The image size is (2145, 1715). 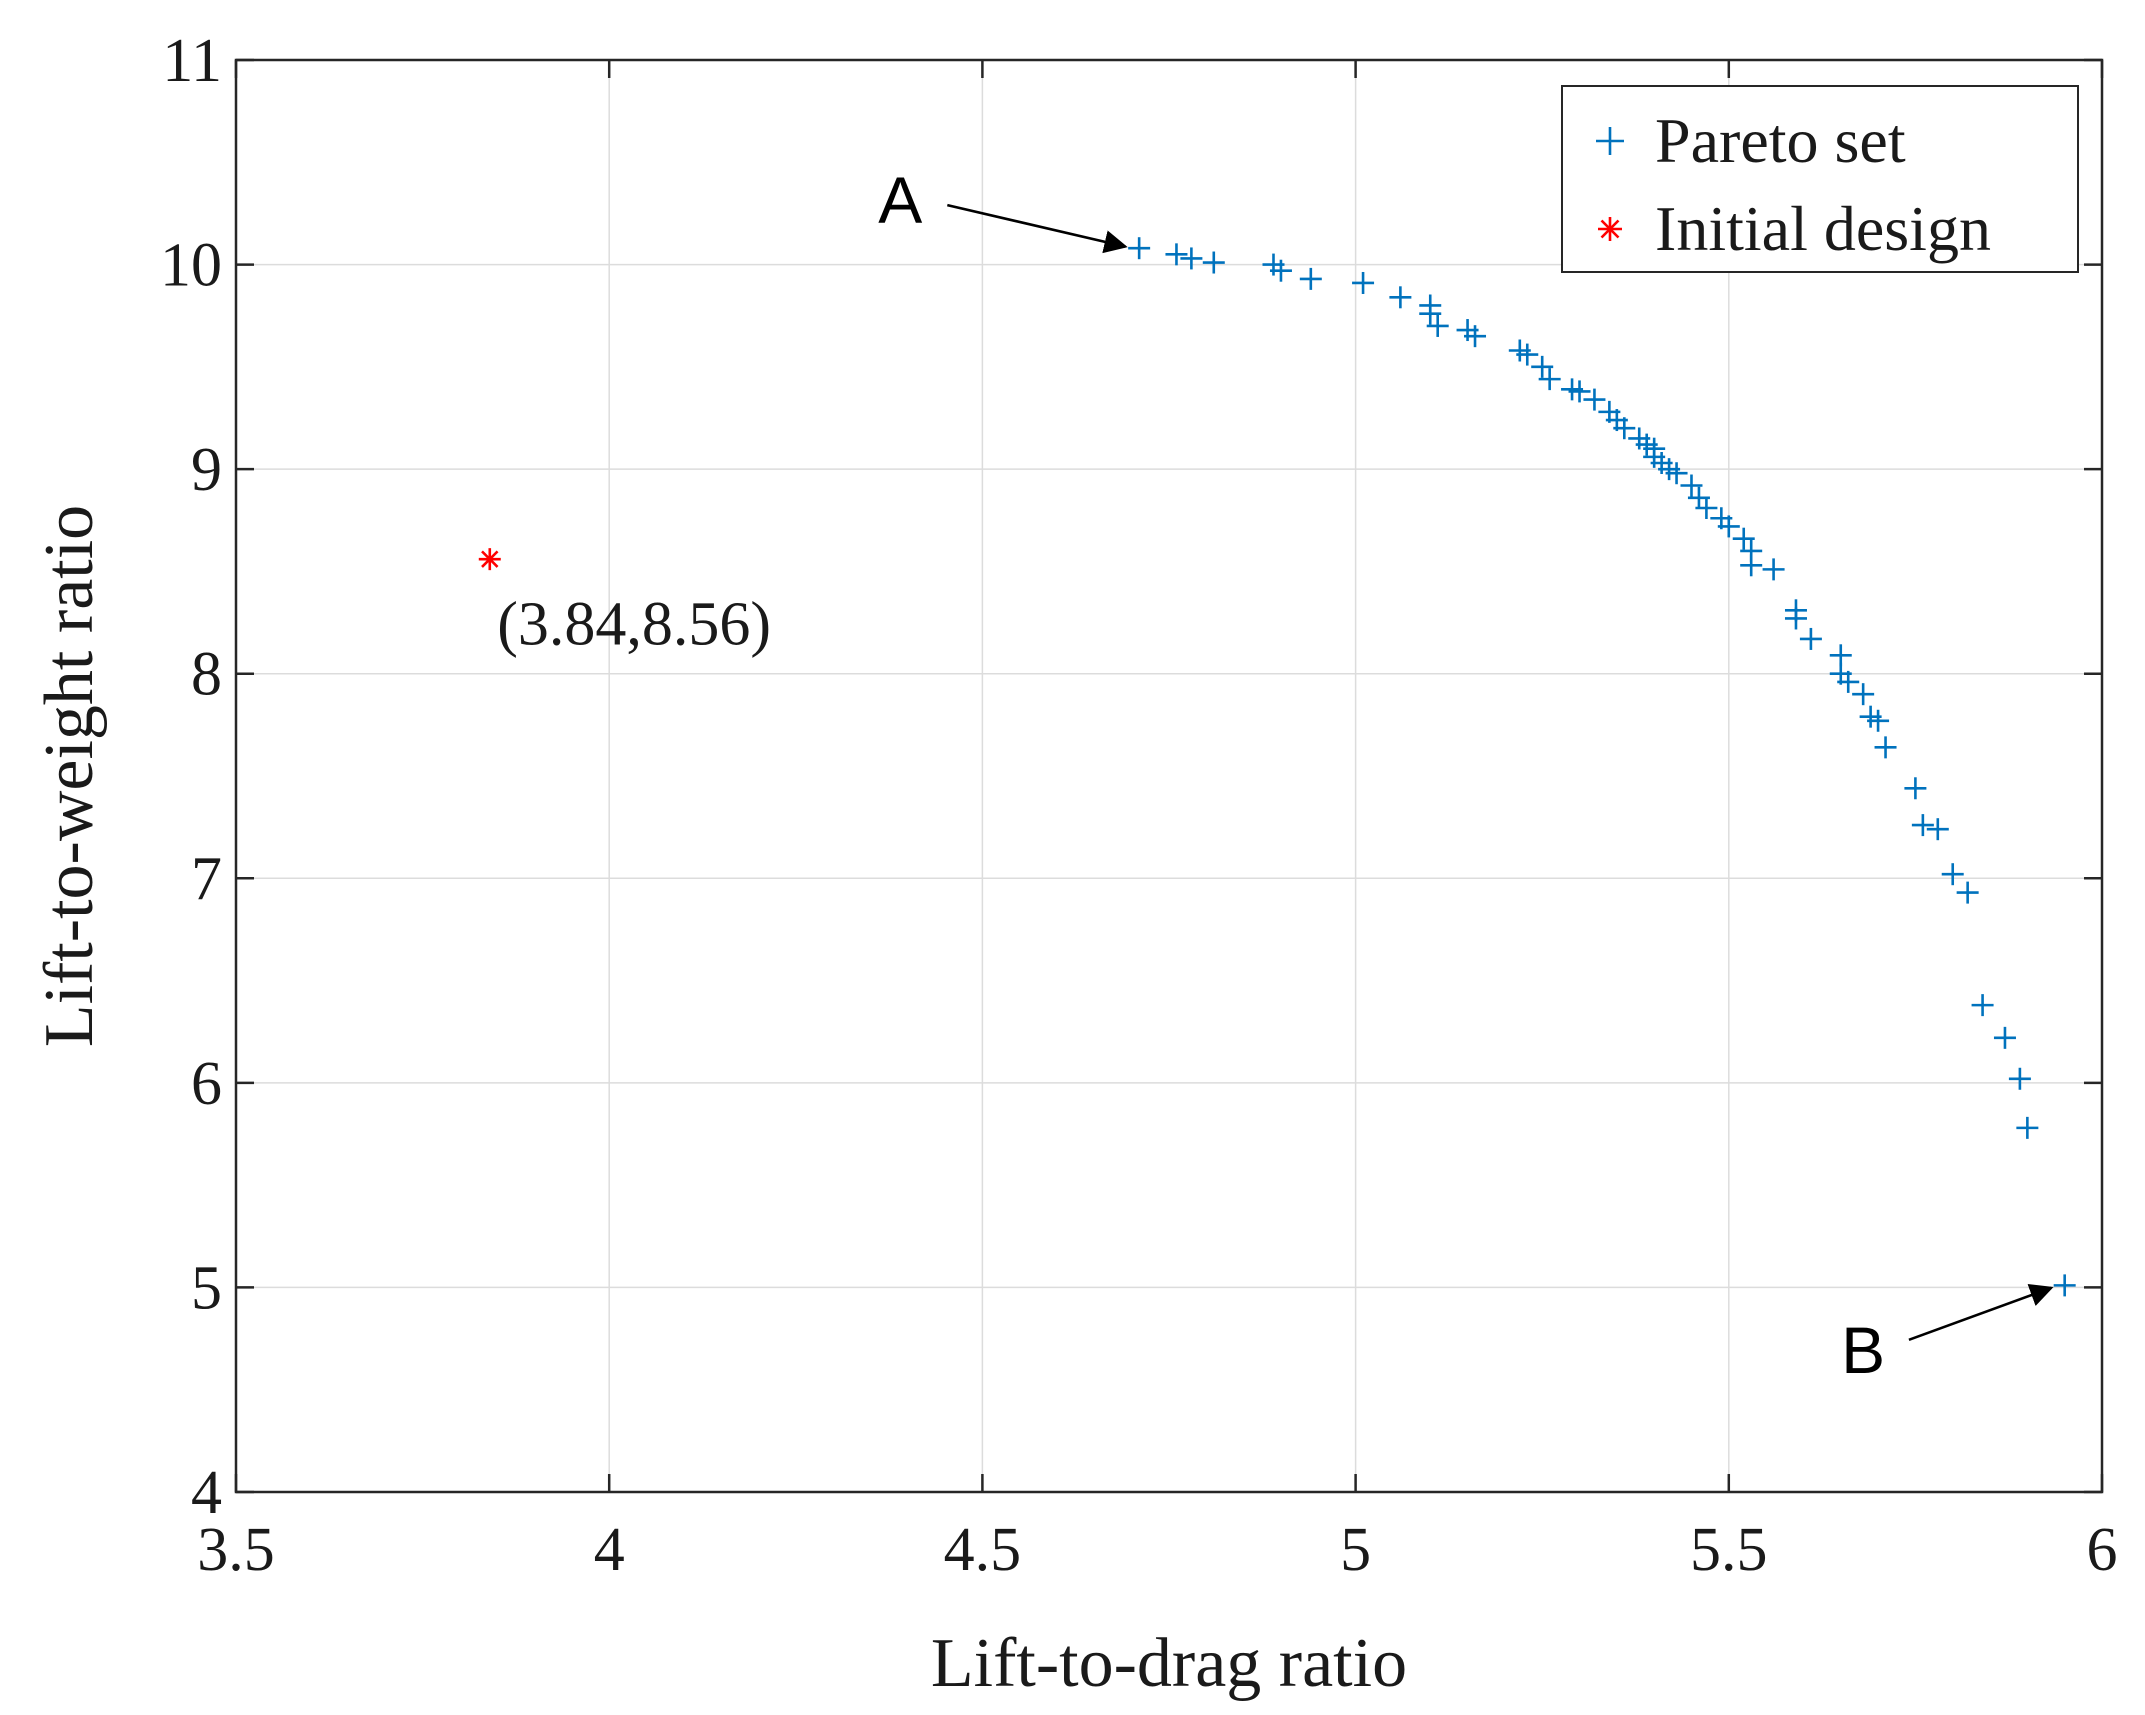 I want to click on legend-plus-marker, so click(x=1610, y=141).